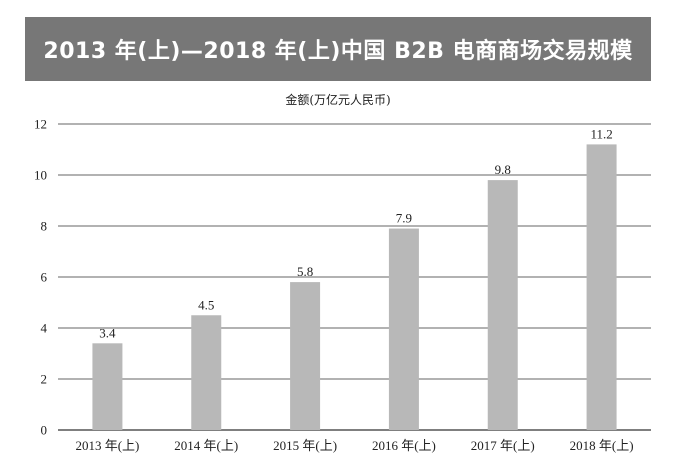 The height and width of the screenshot is (469, 676). I want to click on chart-title-bar: 2013 年(上)—2018 年(上)中国 B2B 电商商场交易规模, so click(338, 49).